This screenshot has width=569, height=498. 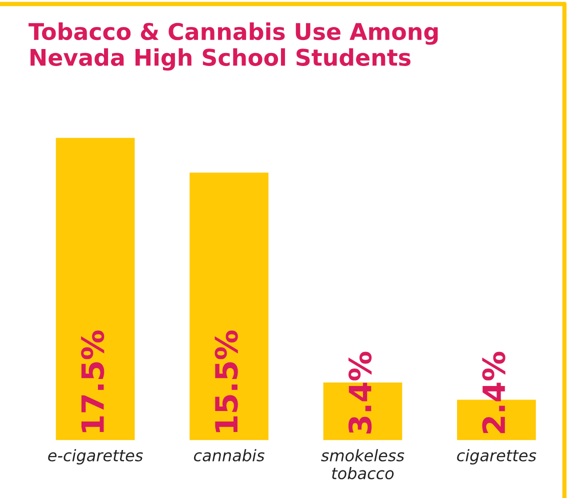 What do you see at coordinates (233, 46) in the screenshot?
I see `chart-title: Tobacco & Cannabis Use Among Nevada High School Students` at bounding box center [233, 46].